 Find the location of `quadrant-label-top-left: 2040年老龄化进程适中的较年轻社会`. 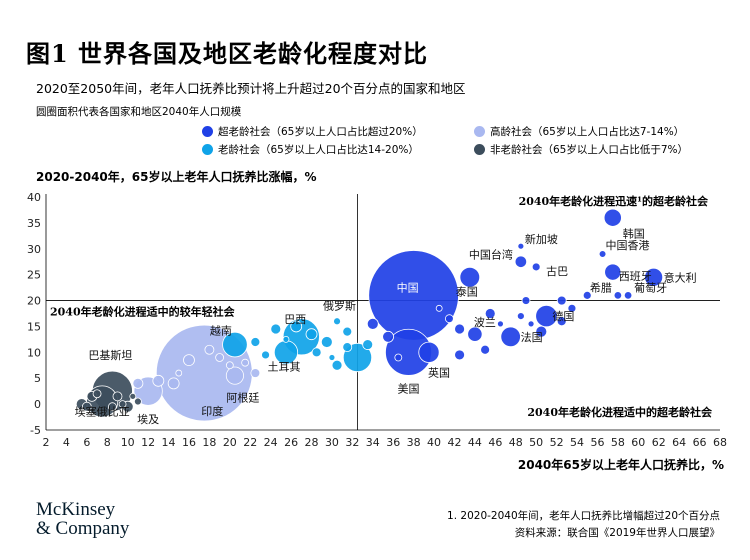

quadrant-label-top-left: 2040年老龄化进程适中的较年轻社会 is located at coordinates (143, 312).